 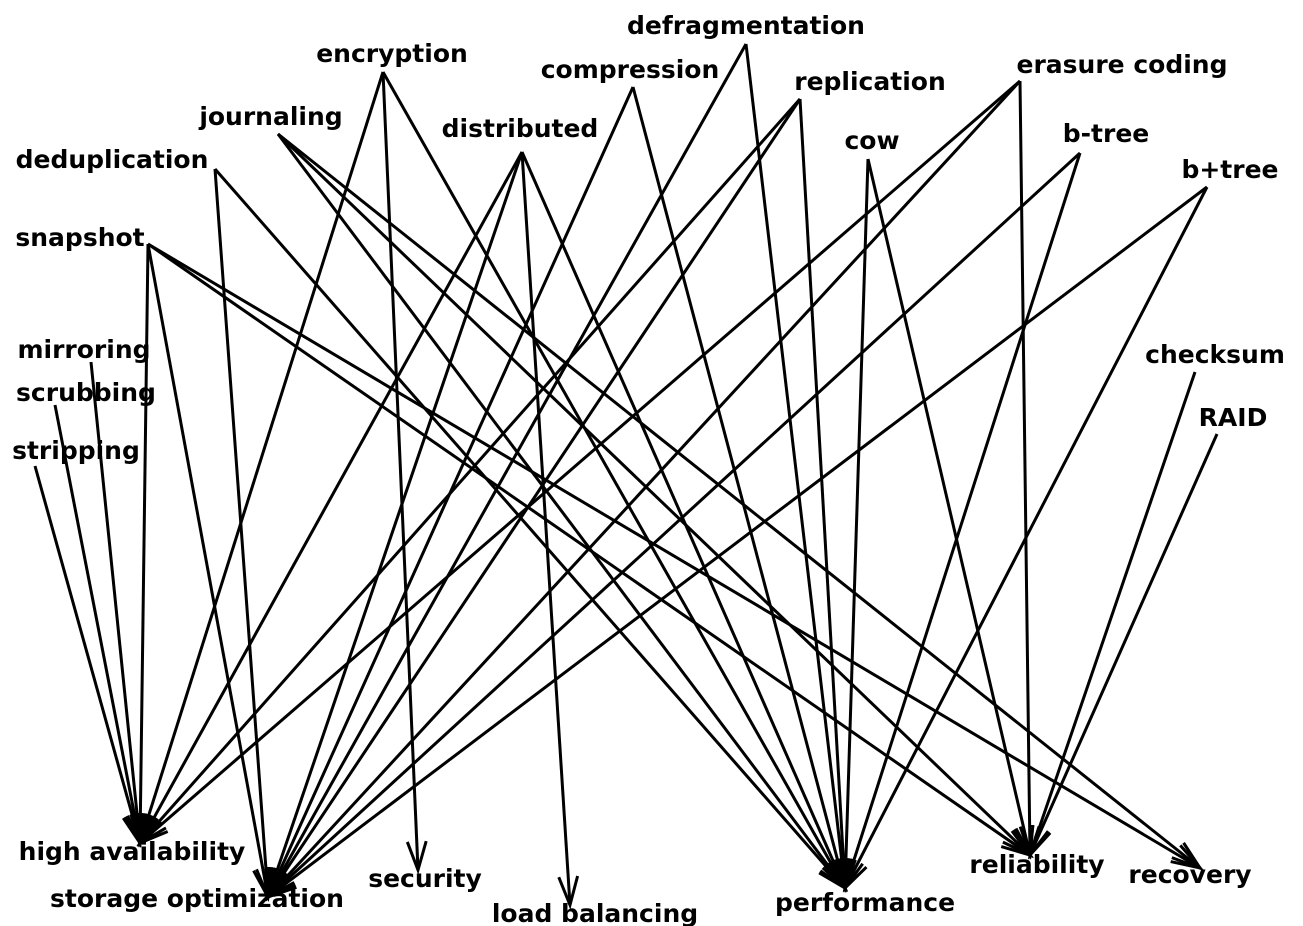 I want to click on edge-distributed-to-load_balancing, so click(x=550, y=530).